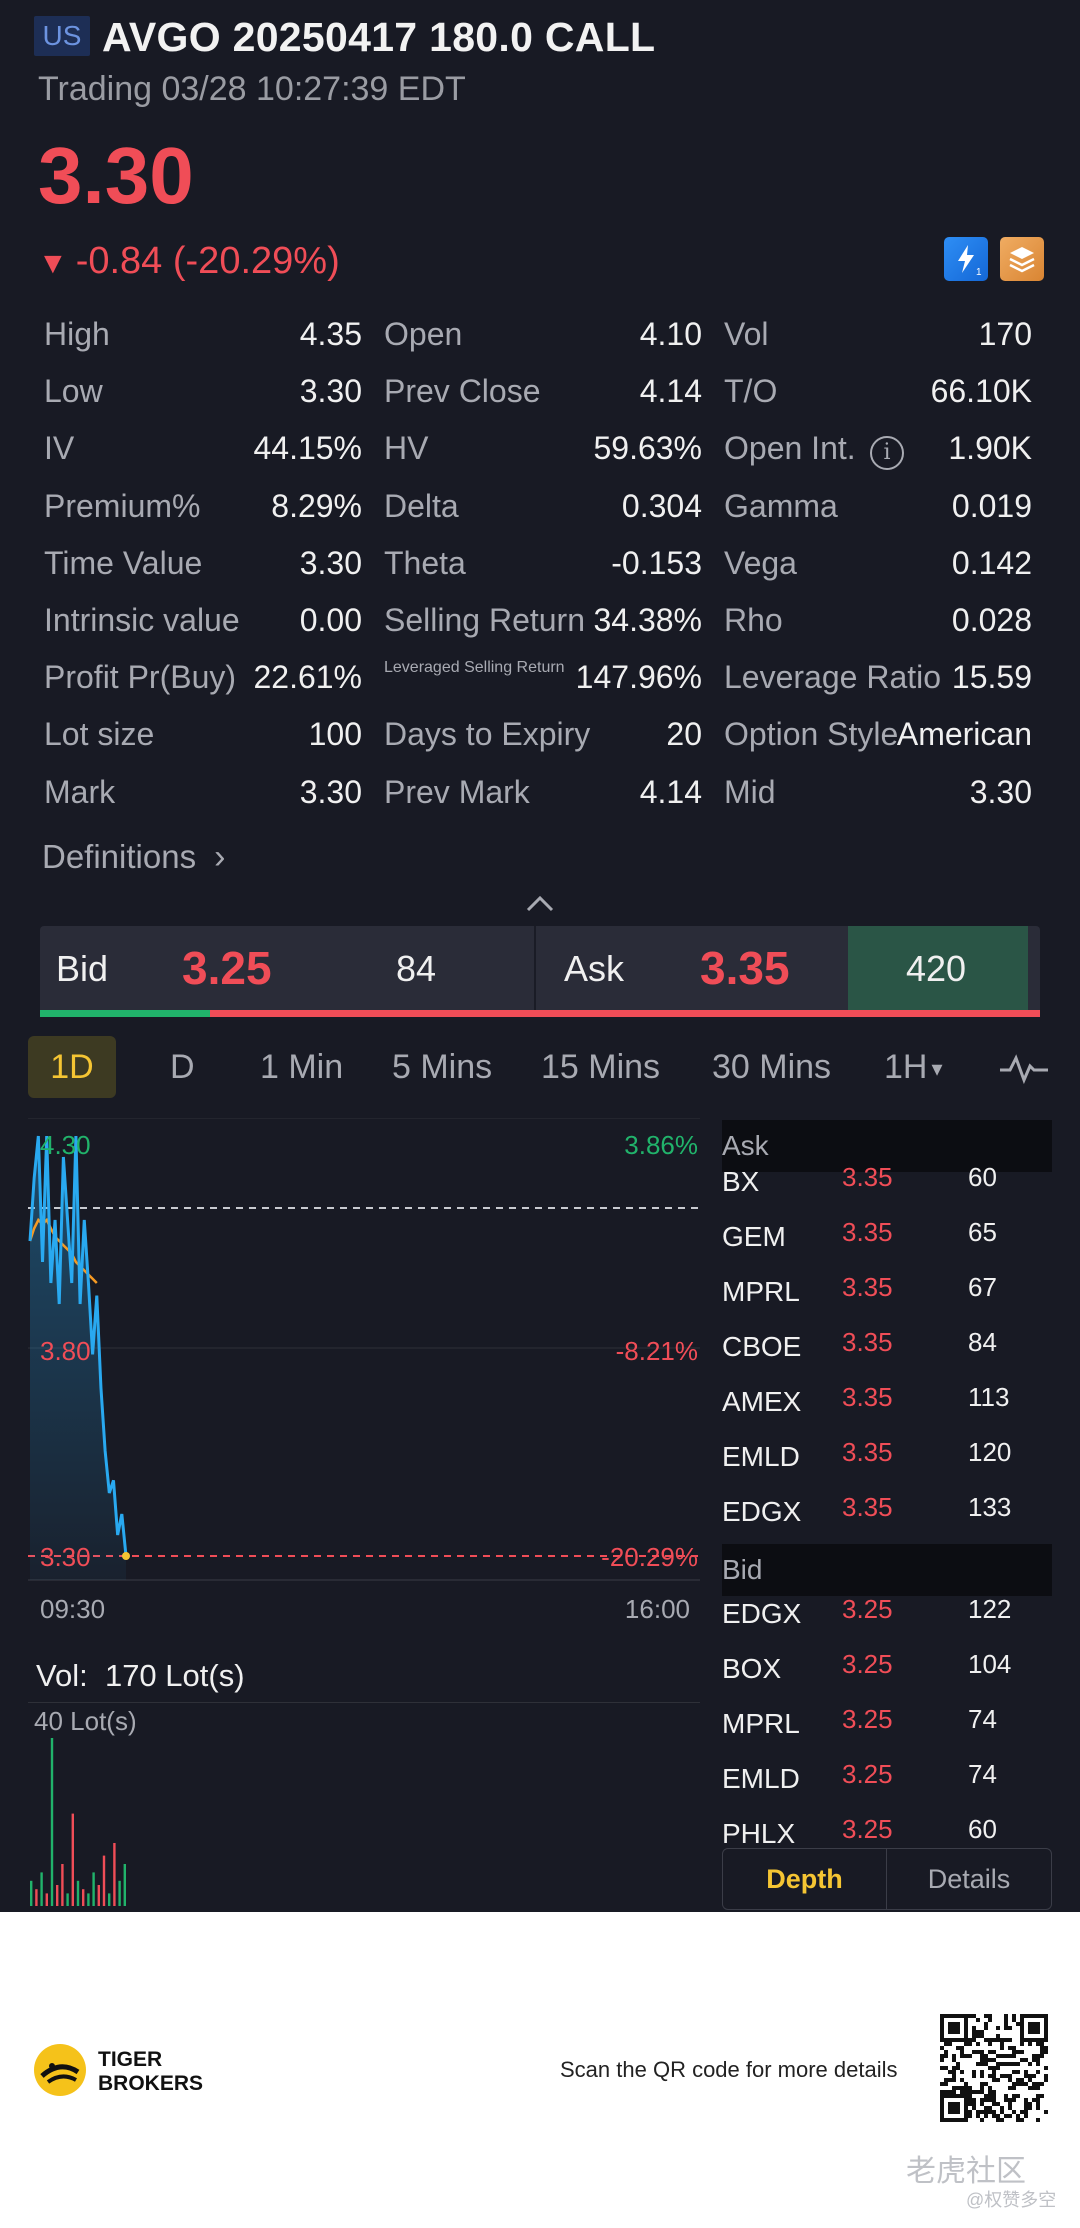 The width and height of the screenshot is (1080, 2228). What do you see at coordinates (966, 259) in the screenshot?
I see `flash-icon: 1` at bounding box center [966, 259].